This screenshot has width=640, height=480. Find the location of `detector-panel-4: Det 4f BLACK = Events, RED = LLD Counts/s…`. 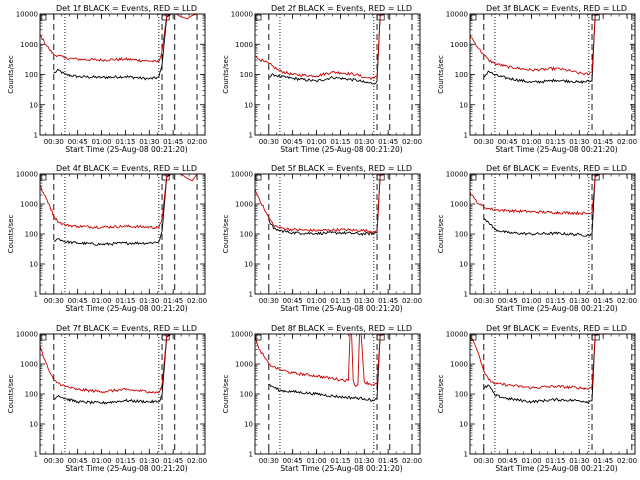

detector-panel-4: Det 4f BLACK = Events, RED = LLD Counts/s… is located at coordinates (107, 238).